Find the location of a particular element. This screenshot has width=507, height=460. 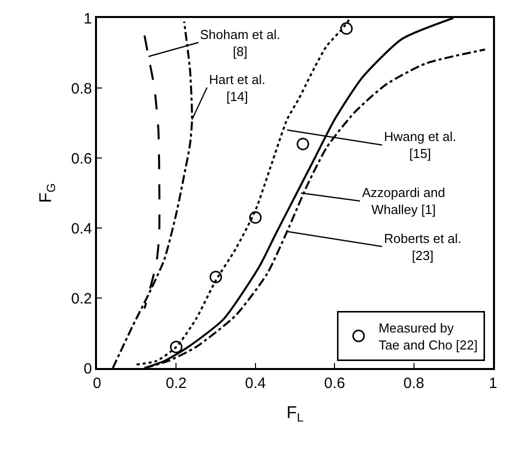

annotation: Hwang et al. [15] is located at coordinates (420, 145).